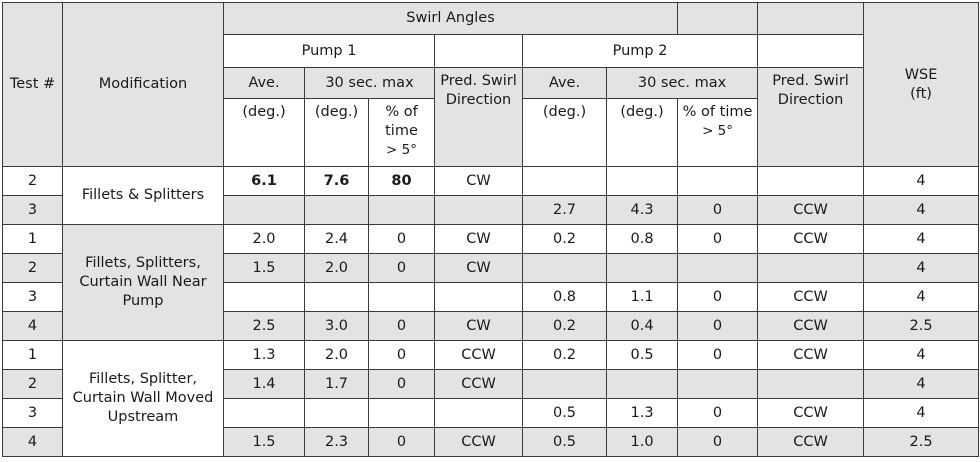 The height and width of the screenshot is (462, 980). I want to click on cell-p1-max: 2.3, so click(336, 442).